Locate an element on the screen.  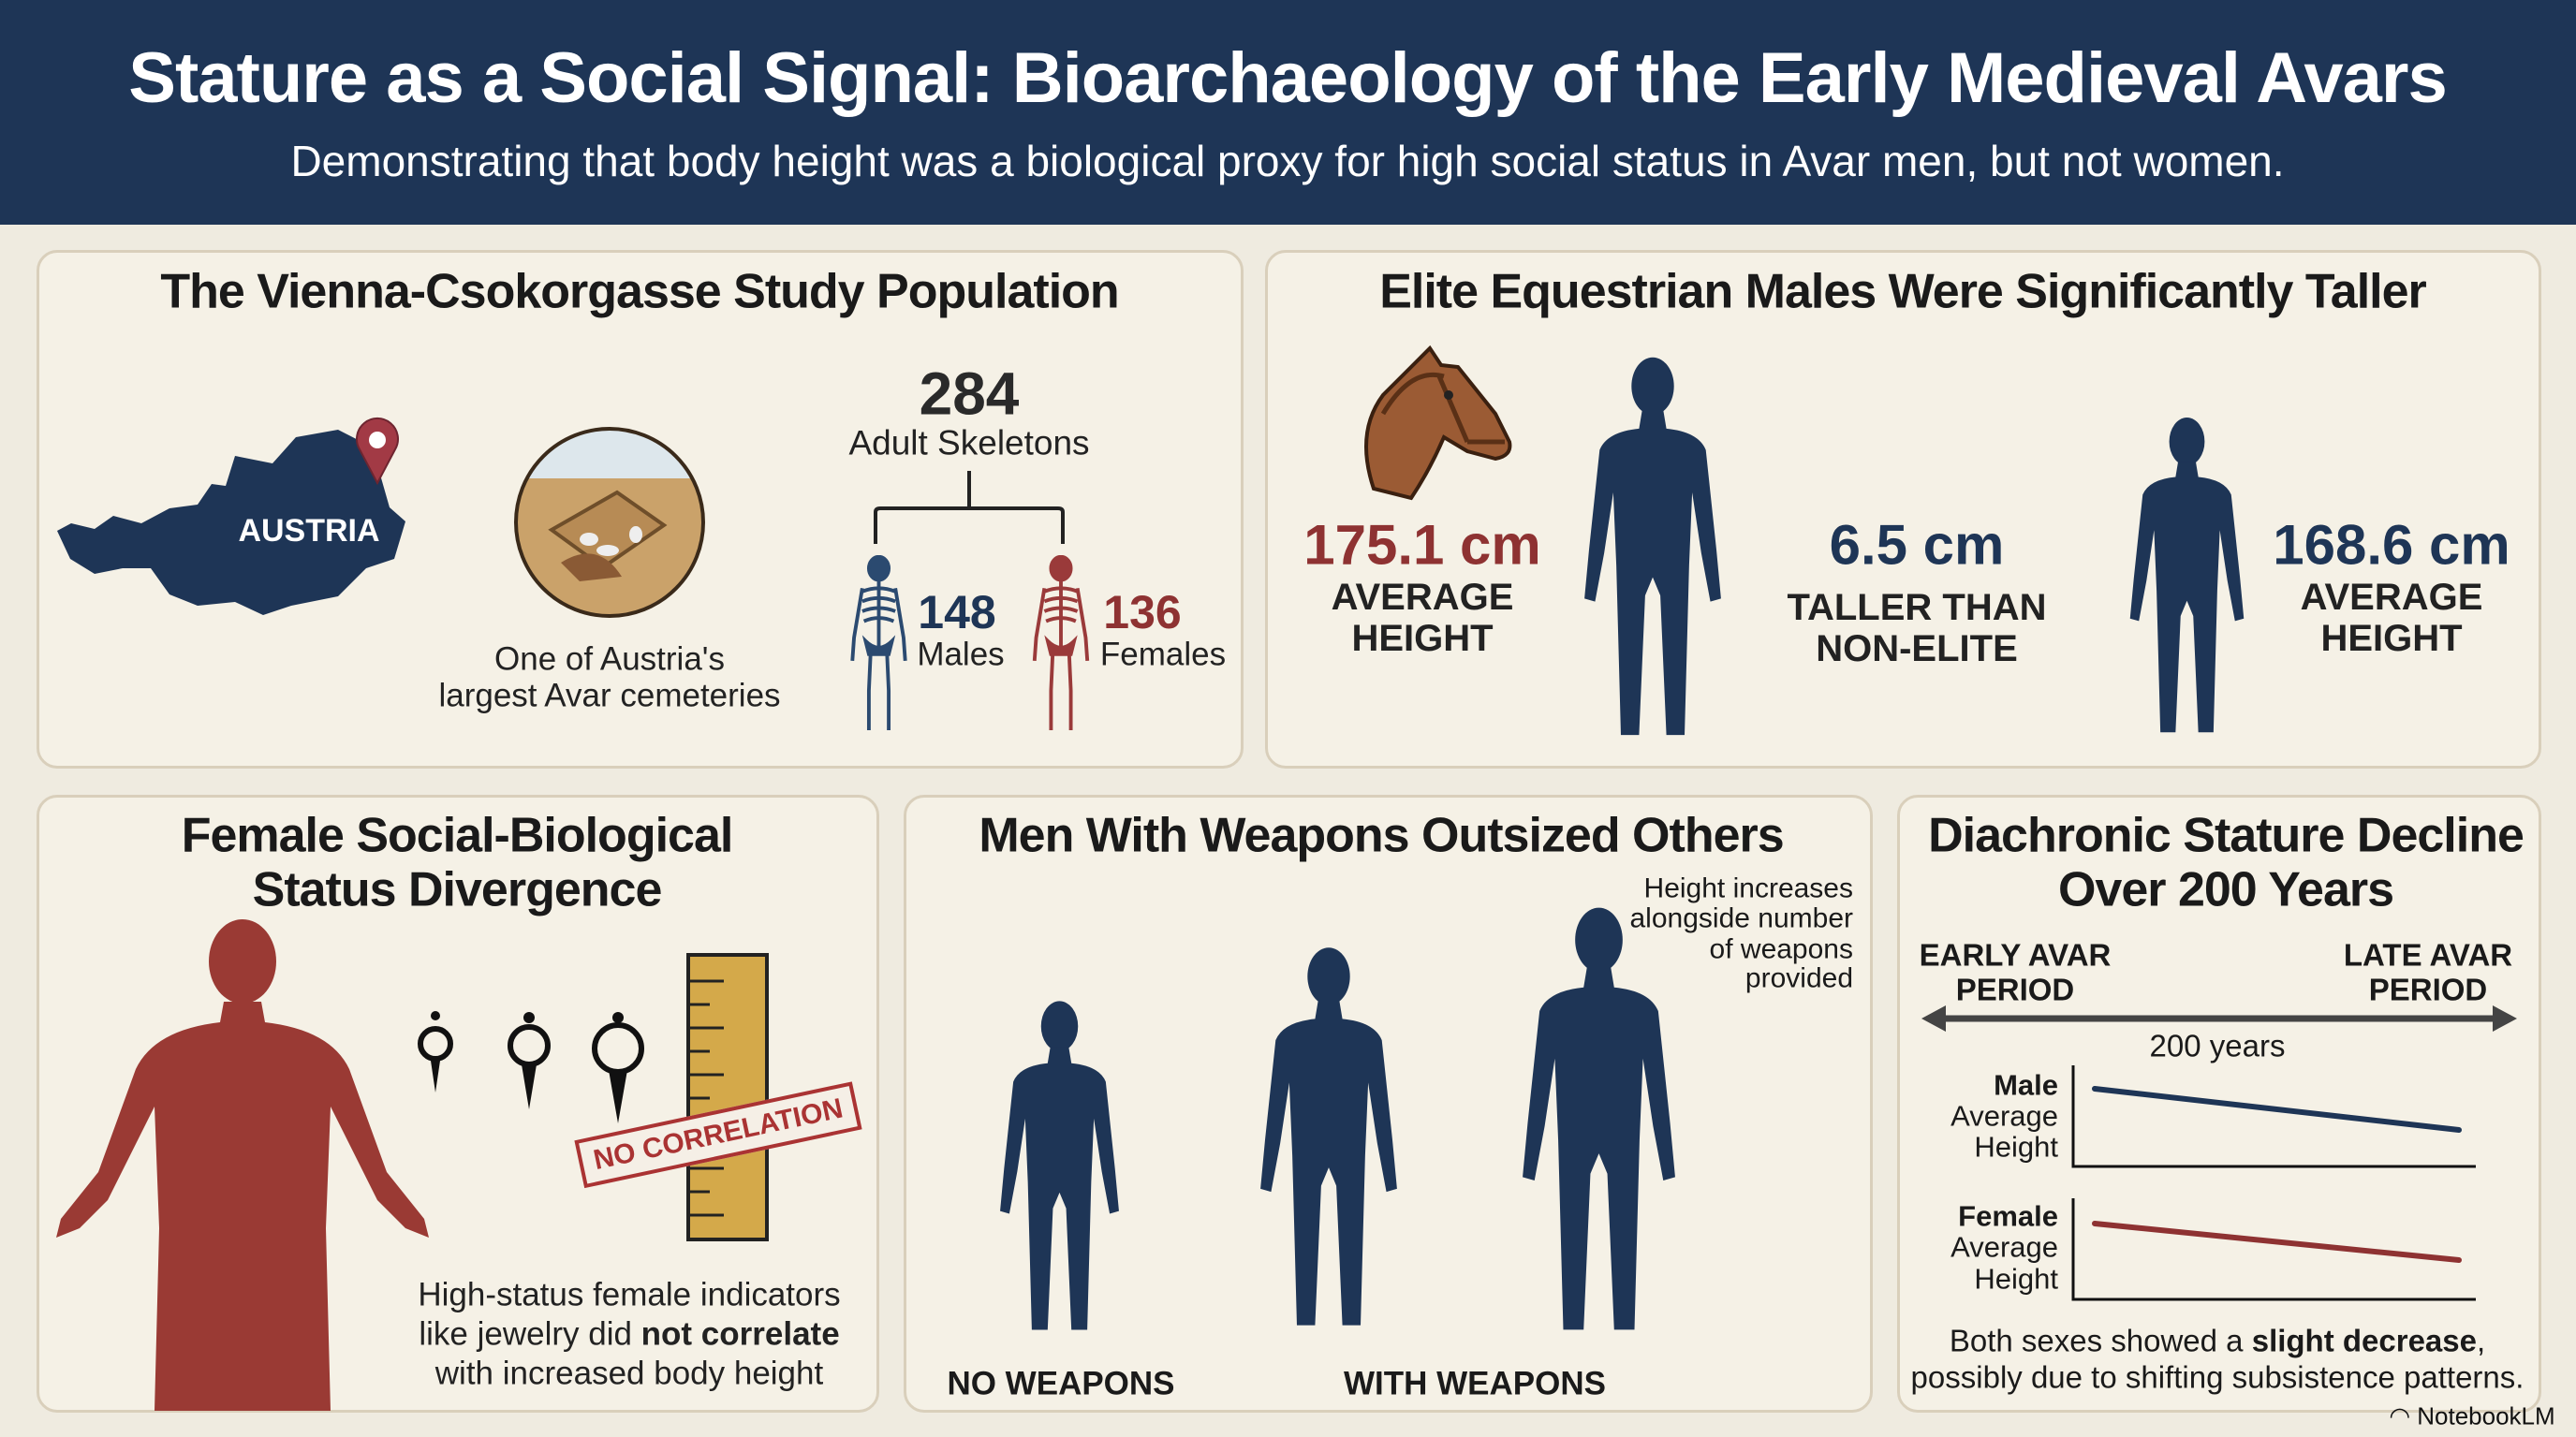
weapons-note-4: provided is located at coordinates (1798, 978).